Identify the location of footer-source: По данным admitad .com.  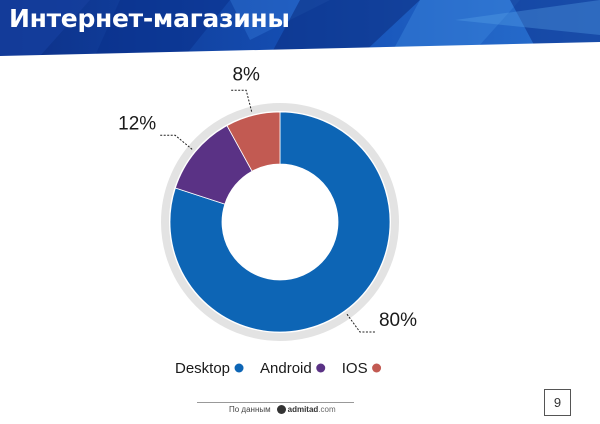
(282, 409).